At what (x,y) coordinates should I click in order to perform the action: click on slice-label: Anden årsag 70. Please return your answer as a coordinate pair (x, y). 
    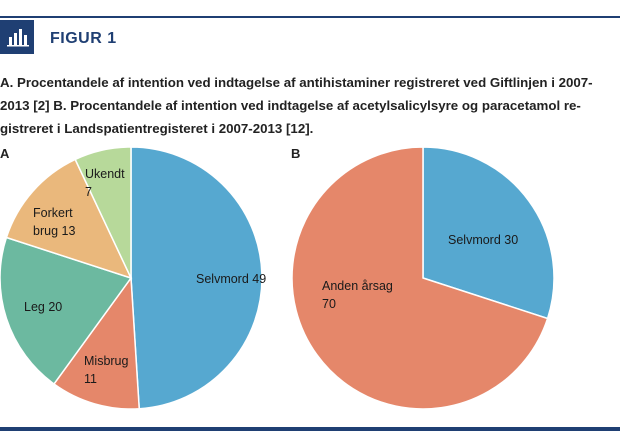
    Looking at the image, I should click on (357, 295).